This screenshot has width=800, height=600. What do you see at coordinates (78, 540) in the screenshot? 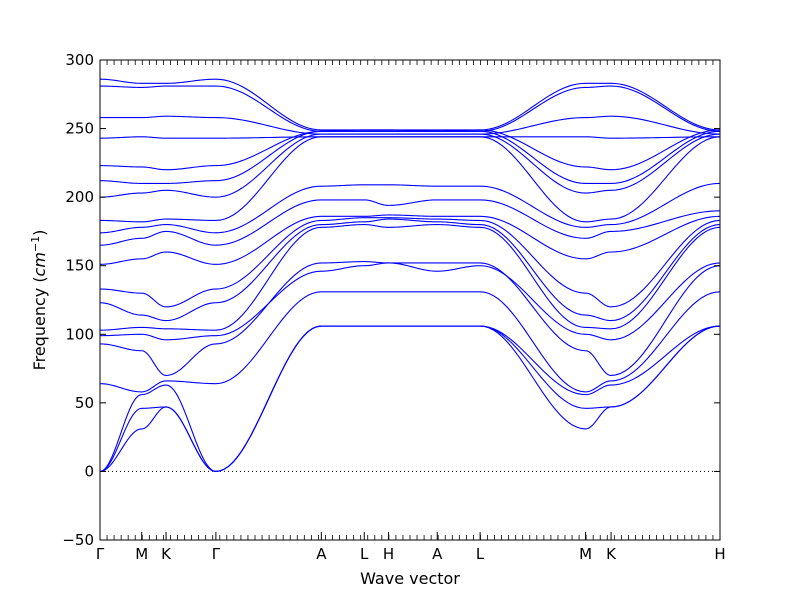
I see `y-tick-label: −50` at bounding box center [78, 540].